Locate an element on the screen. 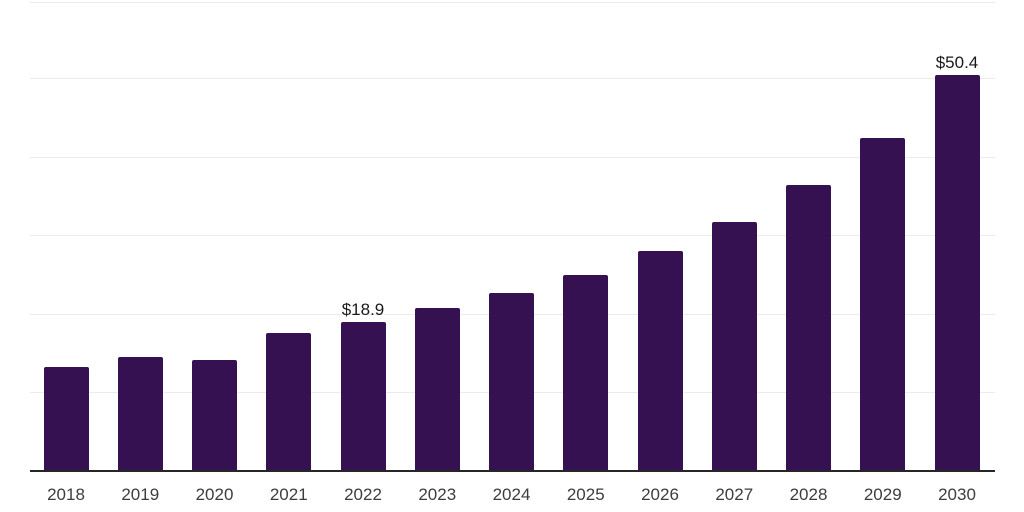 The width and height of the screenshot is (1024, 512). x-axis-line is located at coordinates (512, 471).